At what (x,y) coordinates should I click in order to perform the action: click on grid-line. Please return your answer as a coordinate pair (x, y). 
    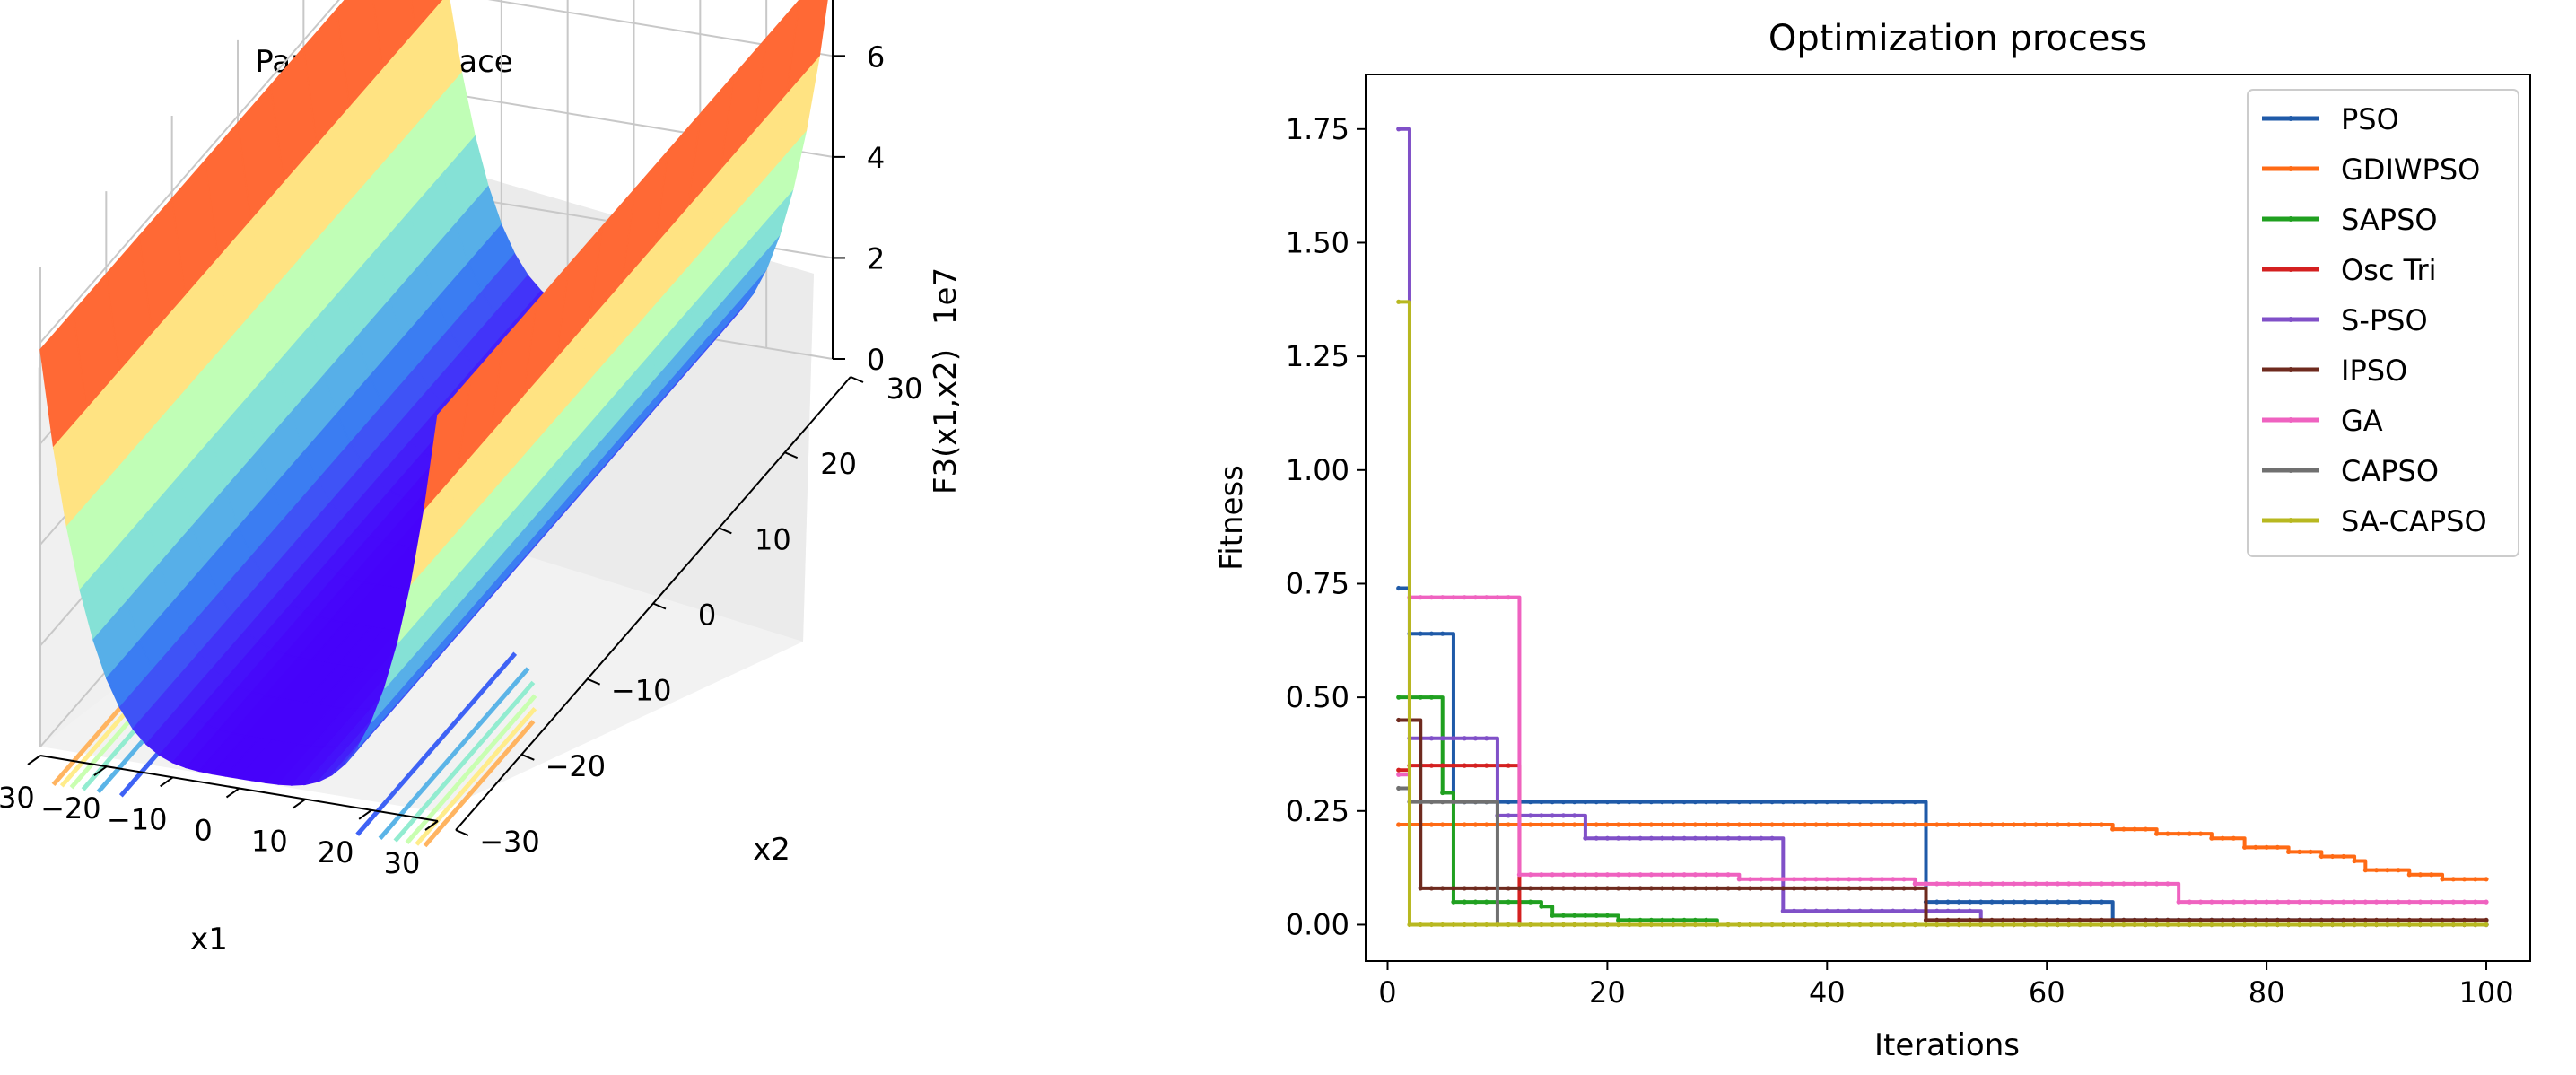
    Looking at the image, I should click on (190, 172).